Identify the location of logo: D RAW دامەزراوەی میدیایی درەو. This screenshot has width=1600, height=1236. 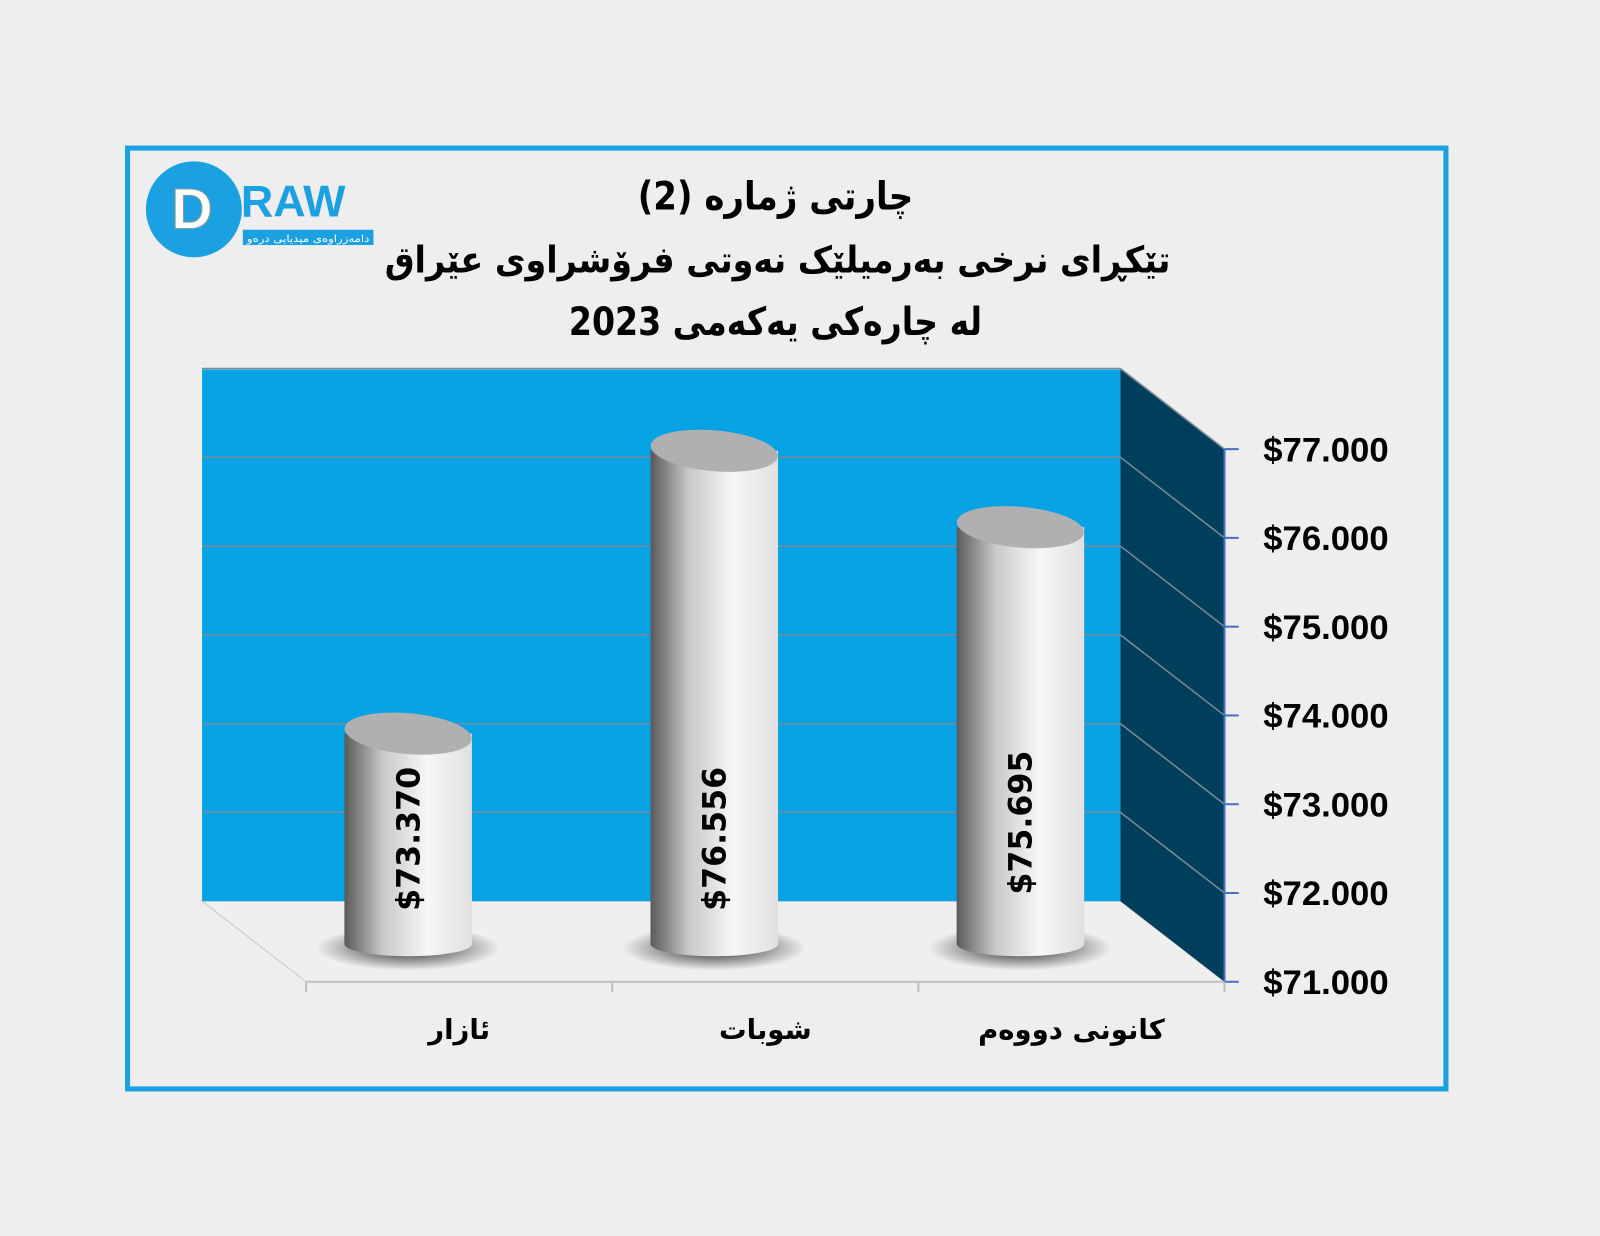
(259, 209).